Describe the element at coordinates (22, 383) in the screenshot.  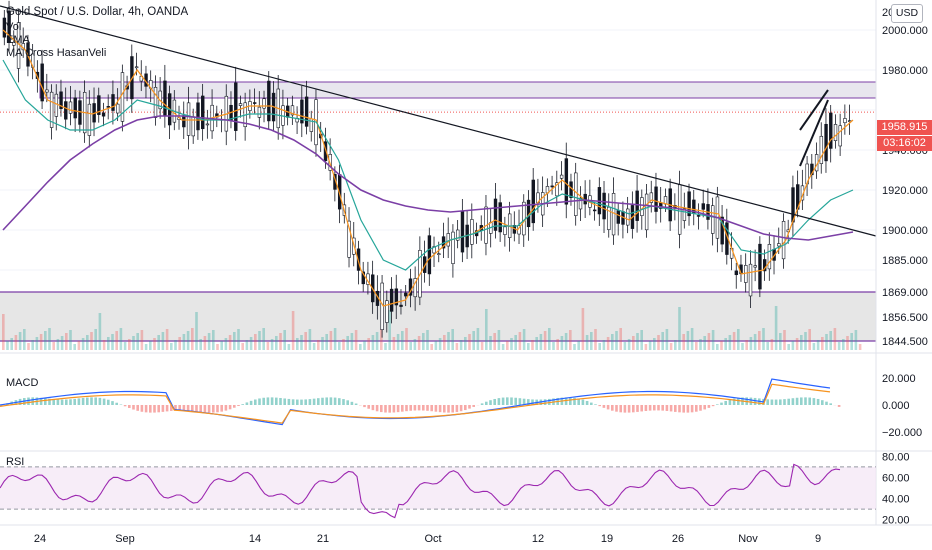
I see `macd-indicator-label: MACD` at that location.